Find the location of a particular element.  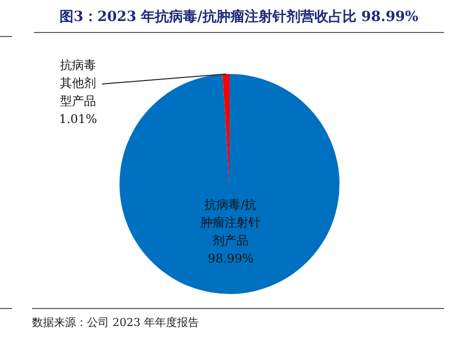

slice-label: 抗病毒其他剂型产品 is located at coordinates (78, 83).